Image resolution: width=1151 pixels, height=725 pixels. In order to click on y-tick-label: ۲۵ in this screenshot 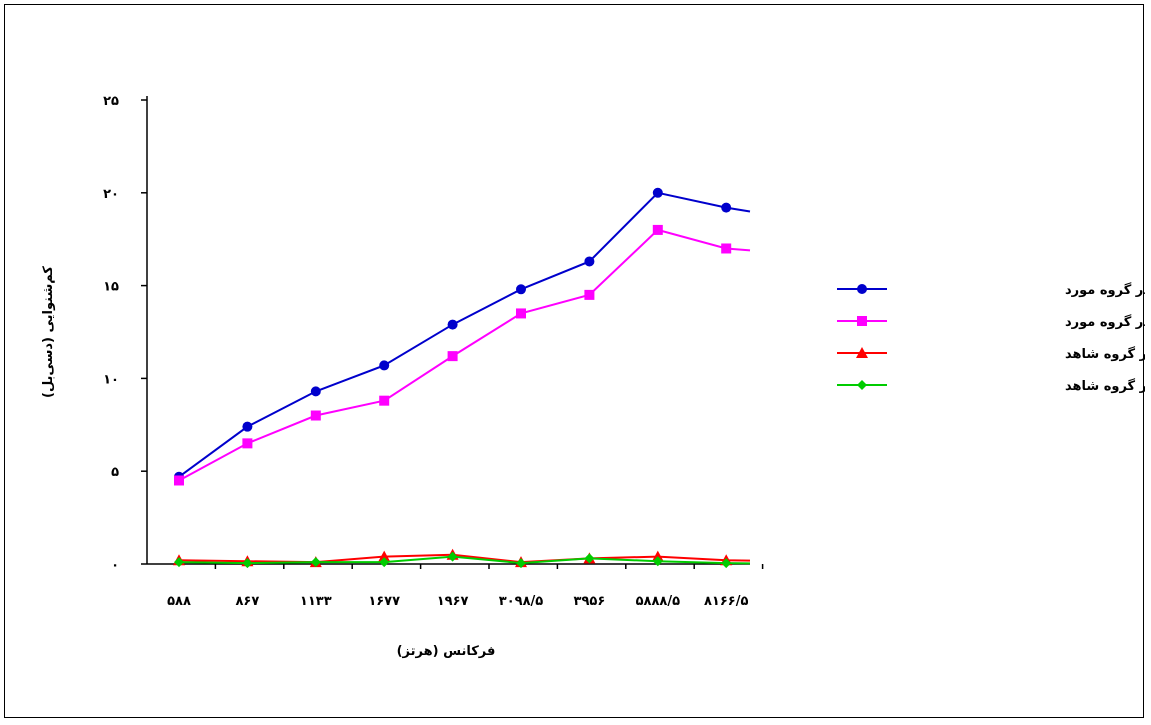, I will do `click(111, 101)`.